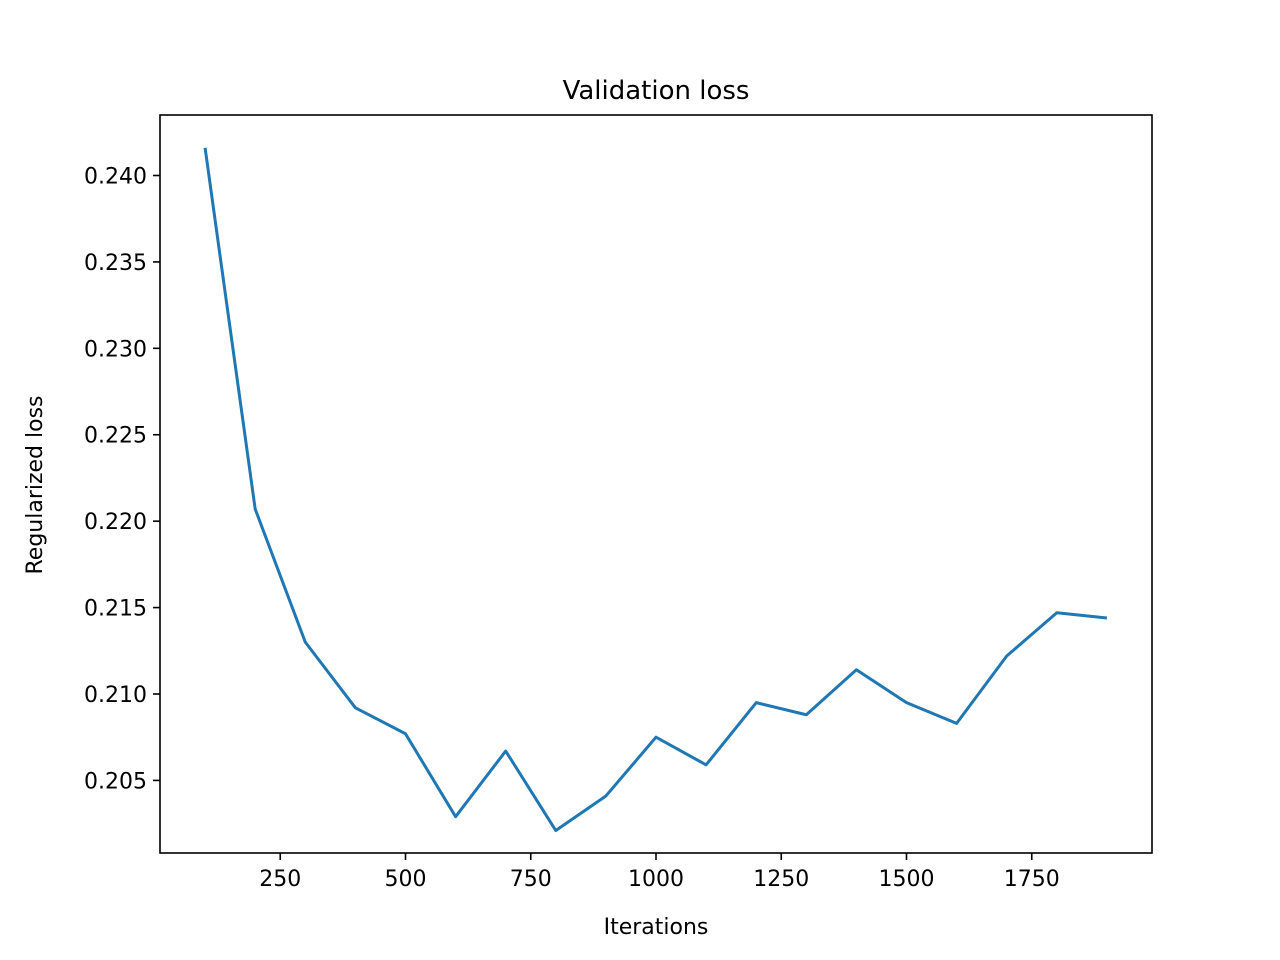 Image resolution: width=1280 pixels, height=960 pixels. What do you see at coordinates (115, 695) in the screenshot?
I see `y-tick-label: 0.210` at bounding box center [115, 695].